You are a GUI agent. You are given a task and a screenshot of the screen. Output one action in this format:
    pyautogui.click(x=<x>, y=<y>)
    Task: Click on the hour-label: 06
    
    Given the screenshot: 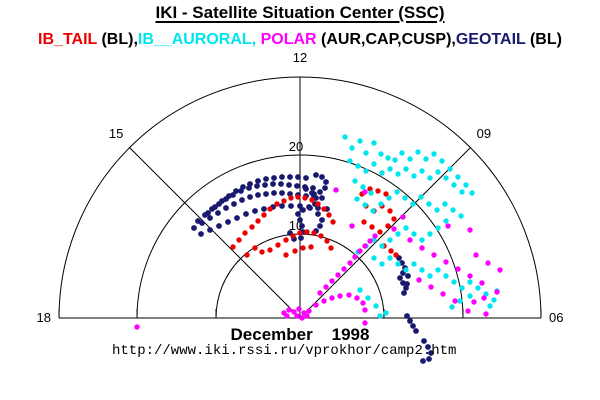 What is the action you would take?
    pyautogui.click(x=556, y=317)
    